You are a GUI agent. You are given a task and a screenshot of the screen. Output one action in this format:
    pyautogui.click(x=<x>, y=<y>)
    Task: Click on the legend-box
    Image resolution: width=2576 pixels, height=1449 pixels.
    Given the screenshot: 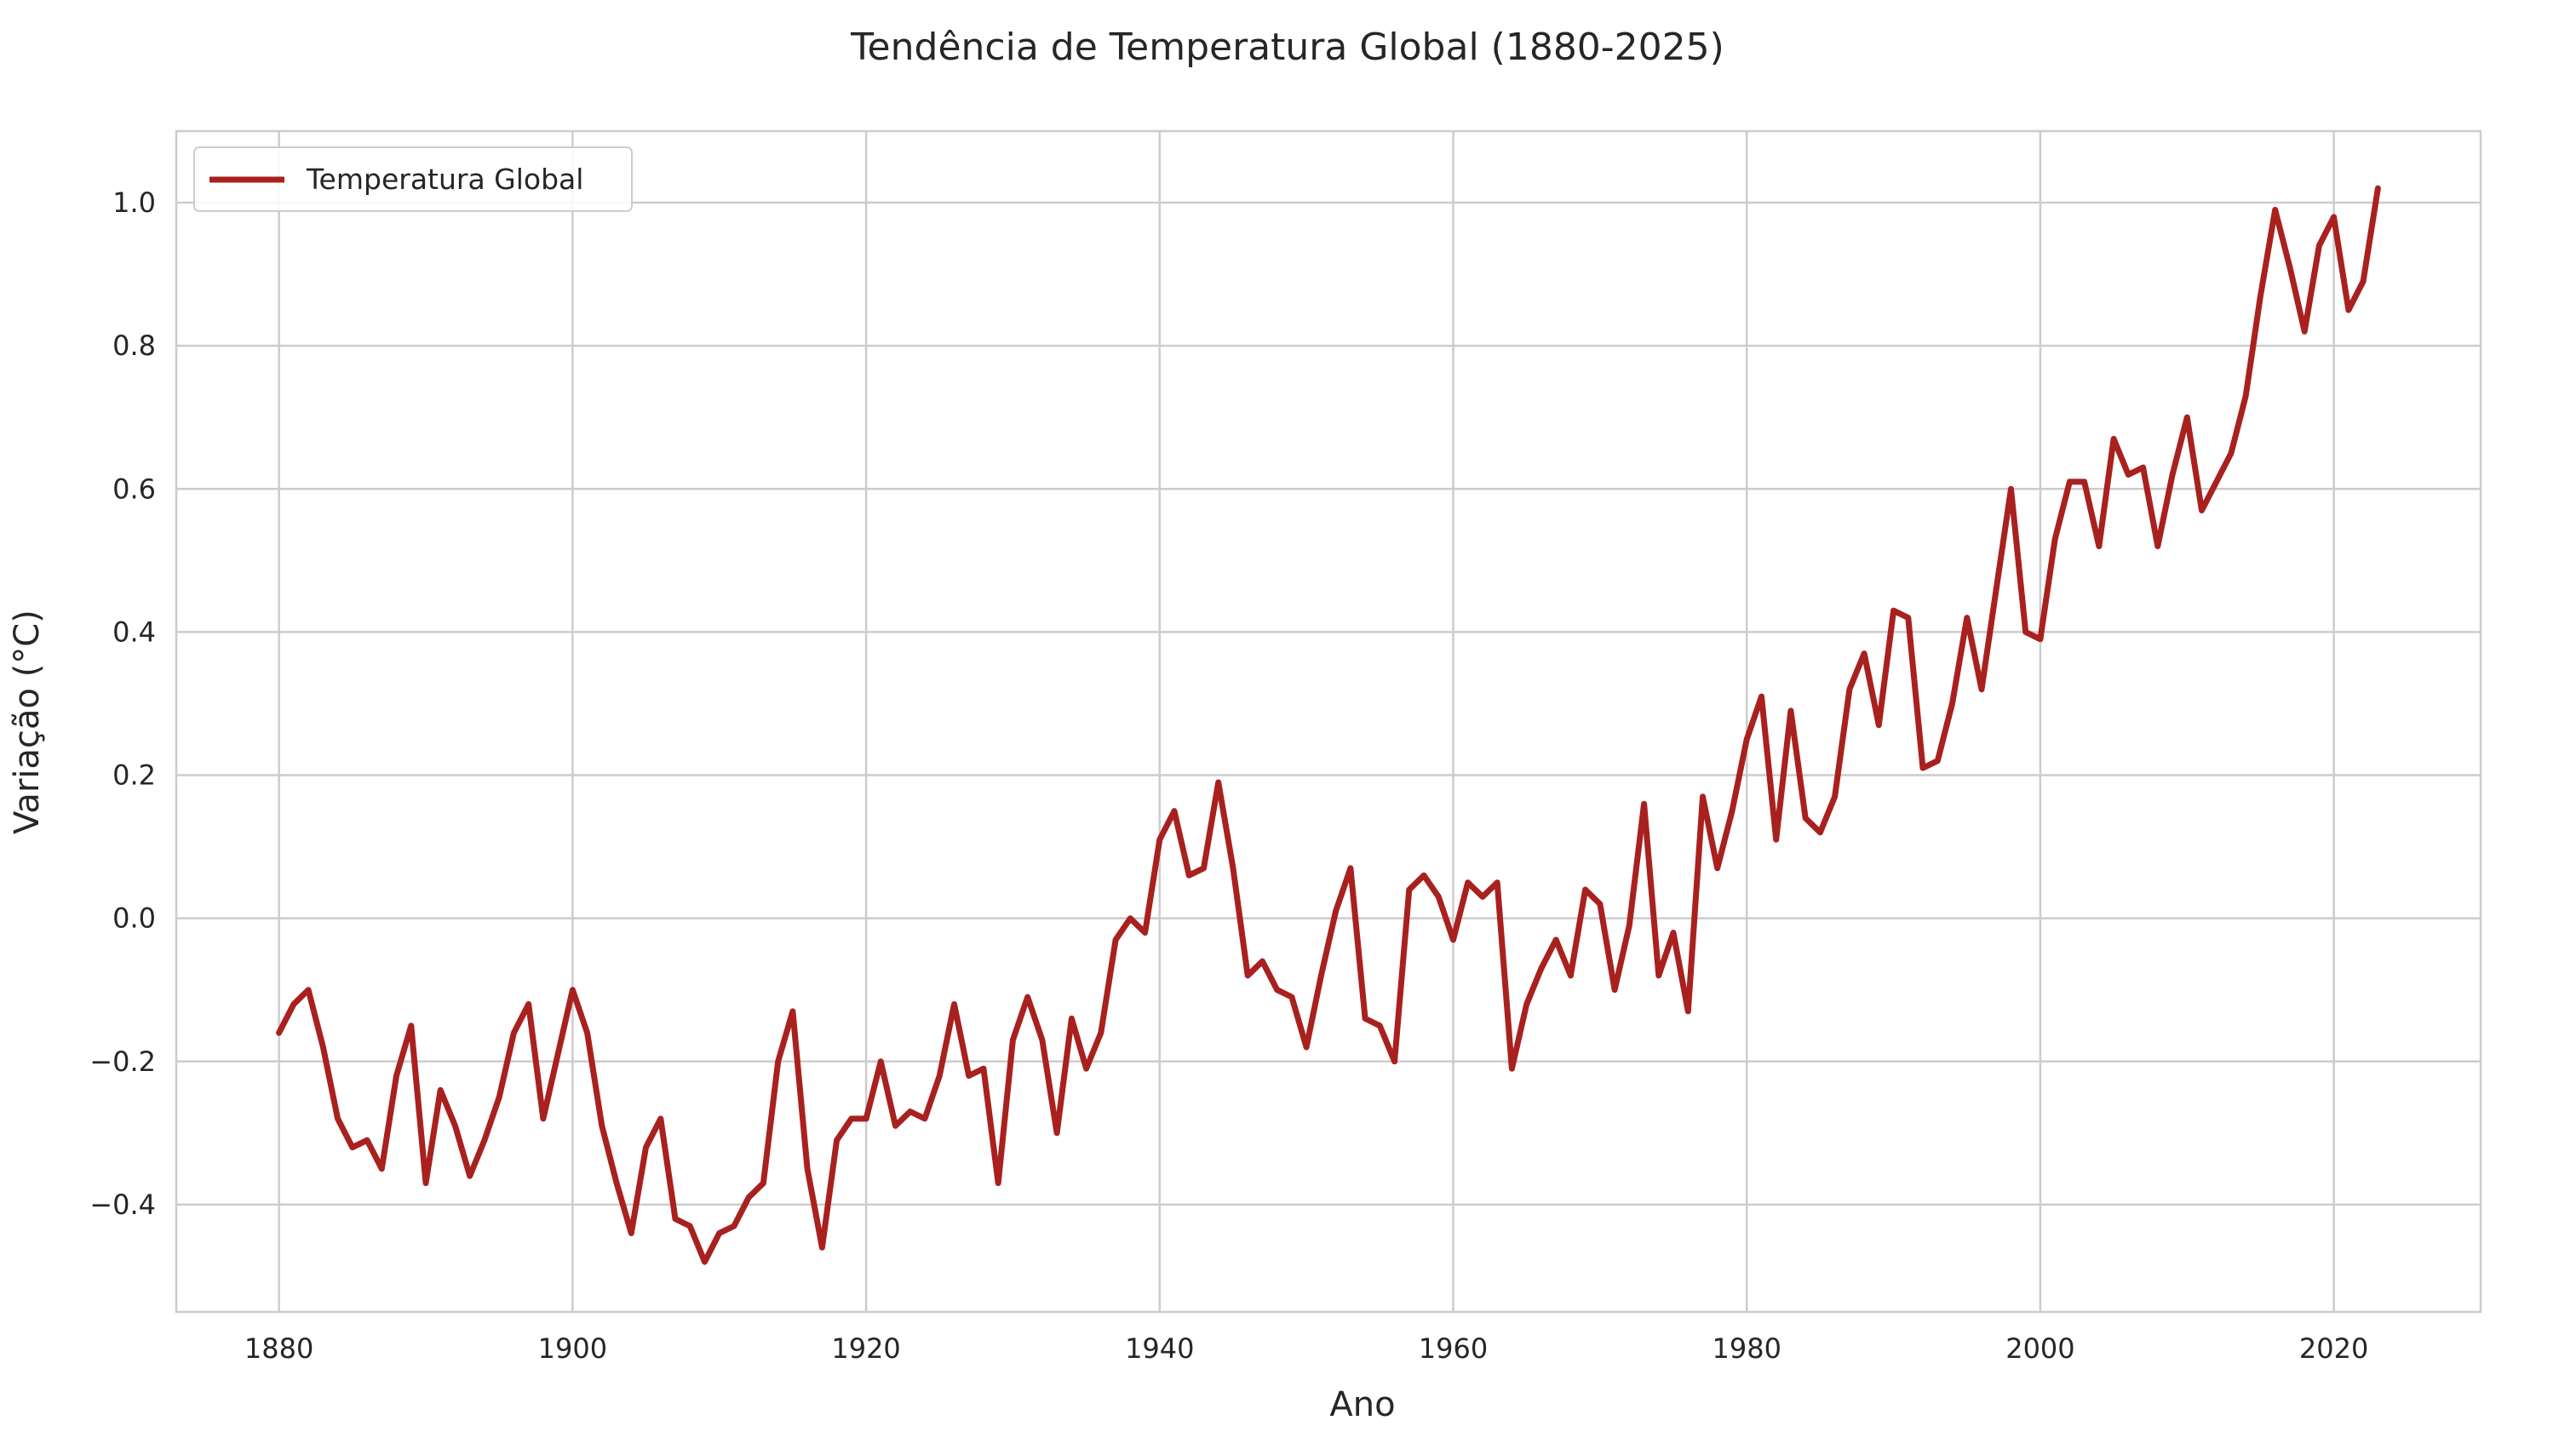 What is the action you would take?
    pyautogui.click(x=413, y=179)
    